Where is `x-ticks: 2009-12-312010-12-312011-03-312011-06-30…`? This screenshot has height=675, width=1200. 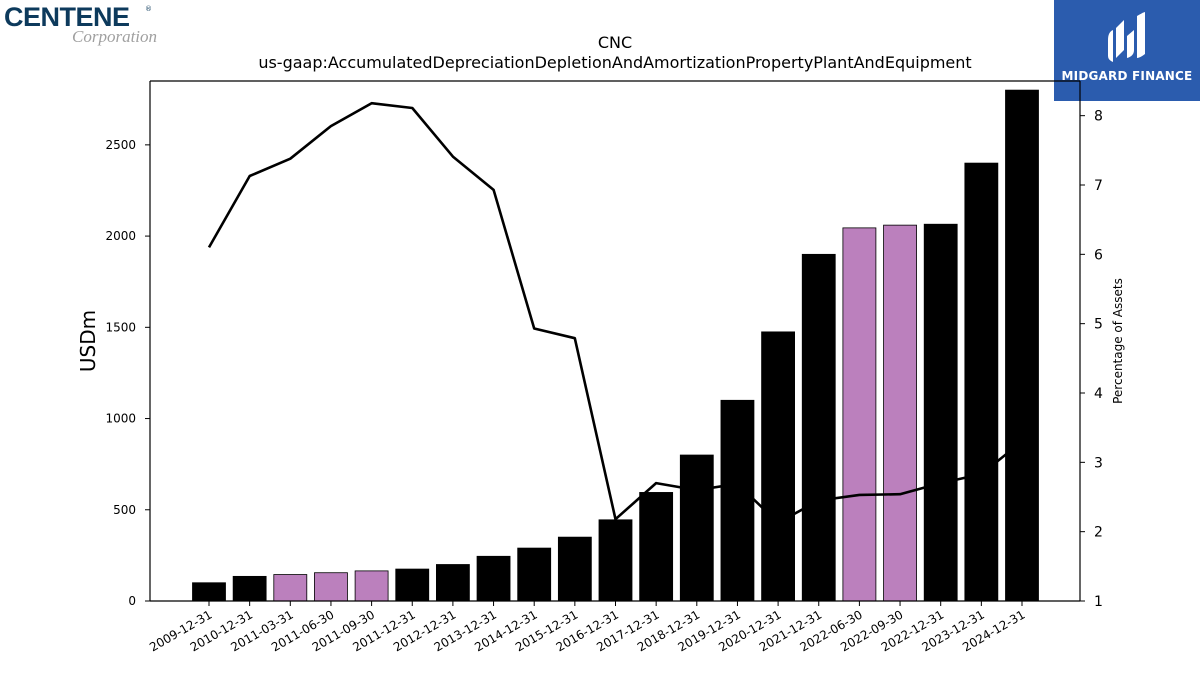 x-ticks: 2009-12-312010-12-312011-03-312011-06-30… is located at coordinates (587, 627).